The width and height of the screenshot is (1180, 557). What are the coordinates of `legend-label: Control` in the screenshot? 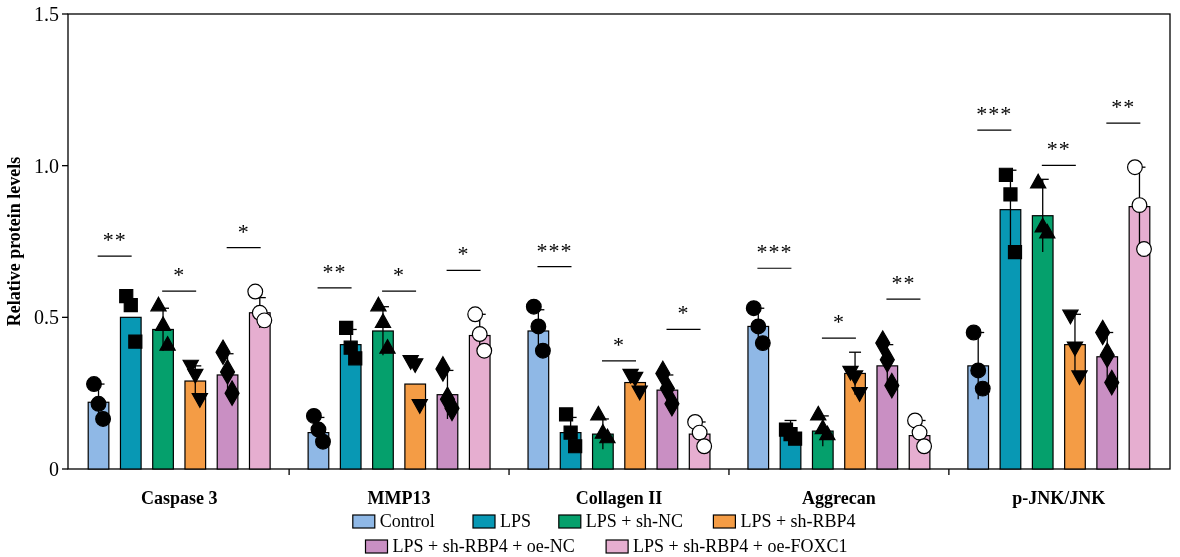 It's located at (407, 521).